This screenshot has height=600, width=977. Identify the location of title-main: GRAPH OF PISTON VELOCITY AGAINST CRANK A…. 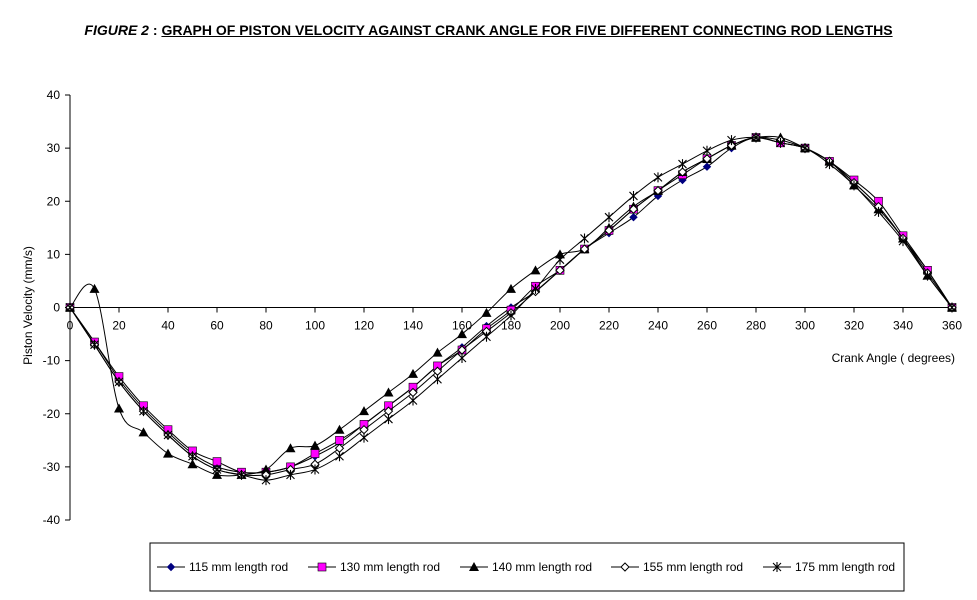
(527, 30).